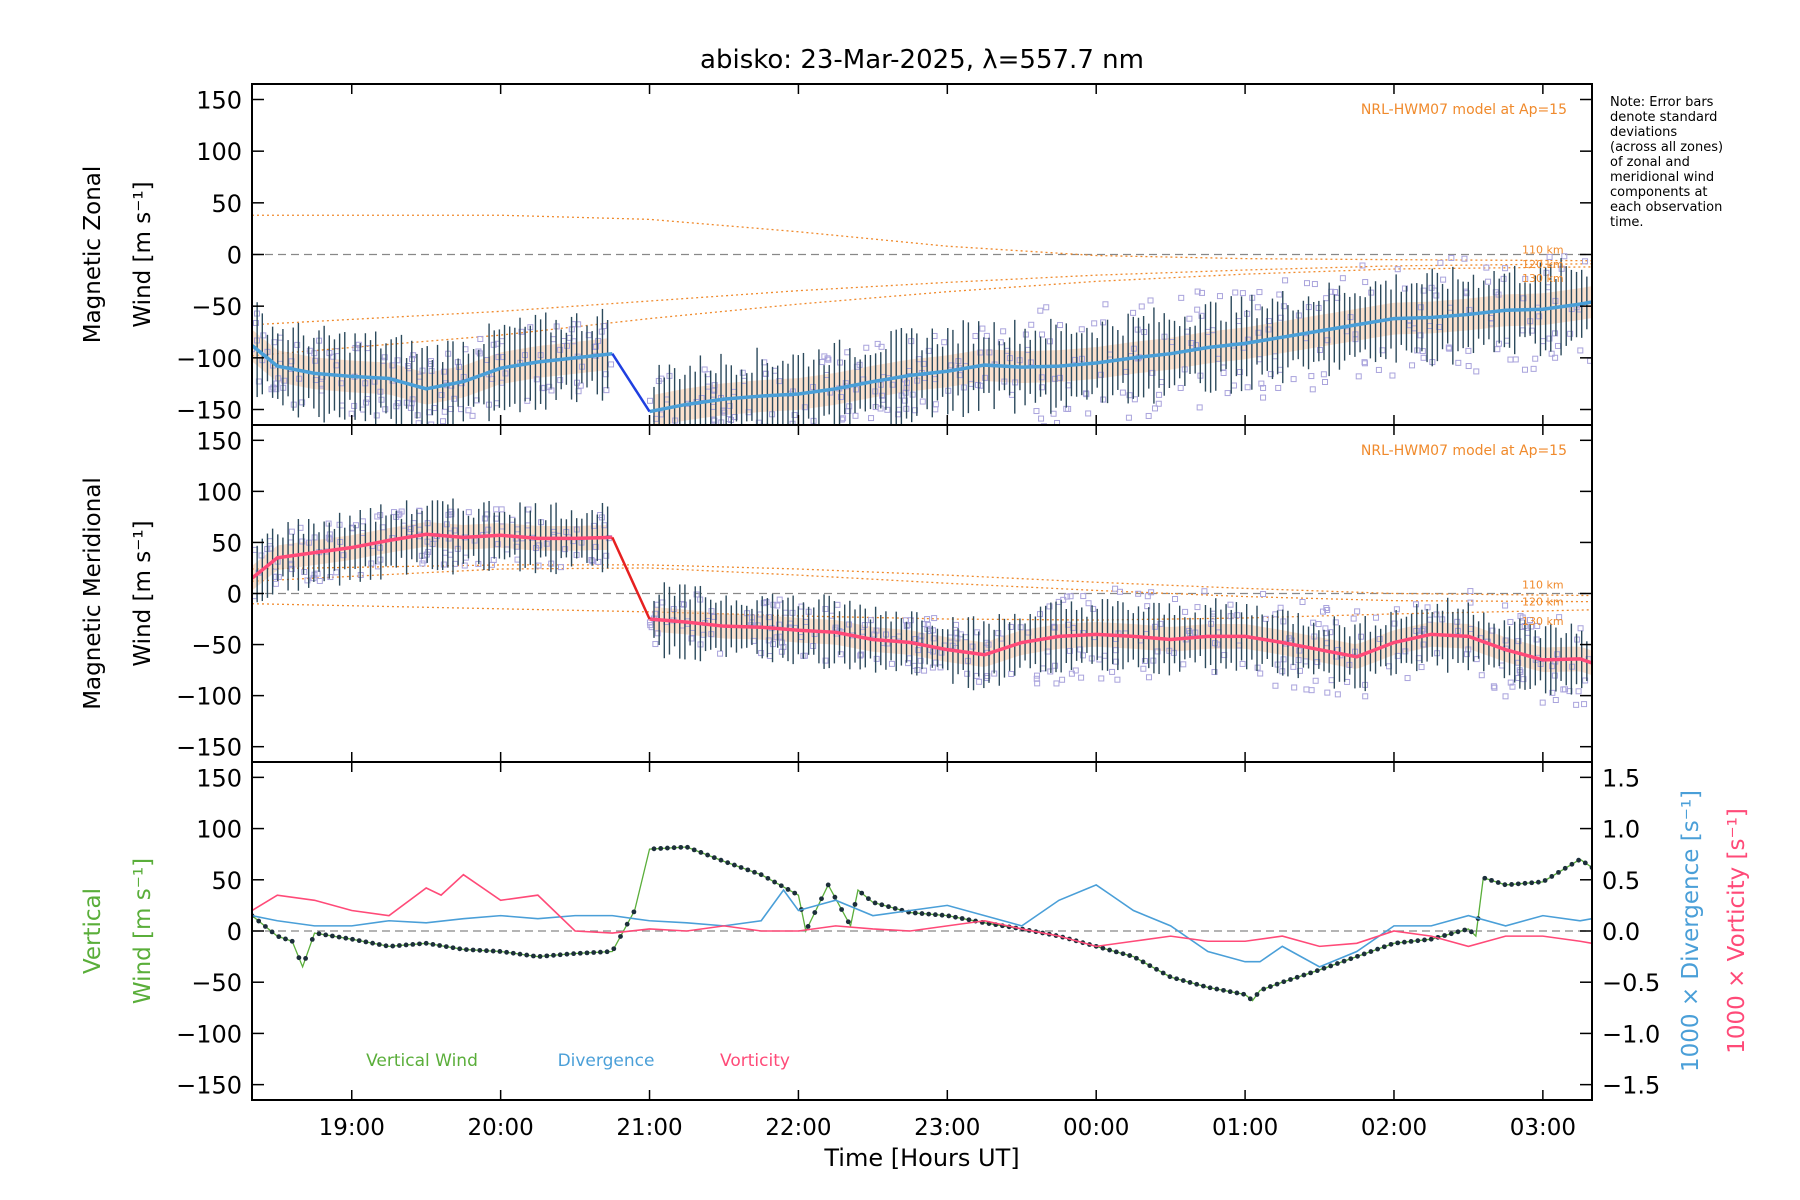 Image resolution: width=1800 pixels, height=1200 pixels. What do you see at coordinates (922, 612) in the screenshot?
I see `model-curve` at bounding box center [922, 612].